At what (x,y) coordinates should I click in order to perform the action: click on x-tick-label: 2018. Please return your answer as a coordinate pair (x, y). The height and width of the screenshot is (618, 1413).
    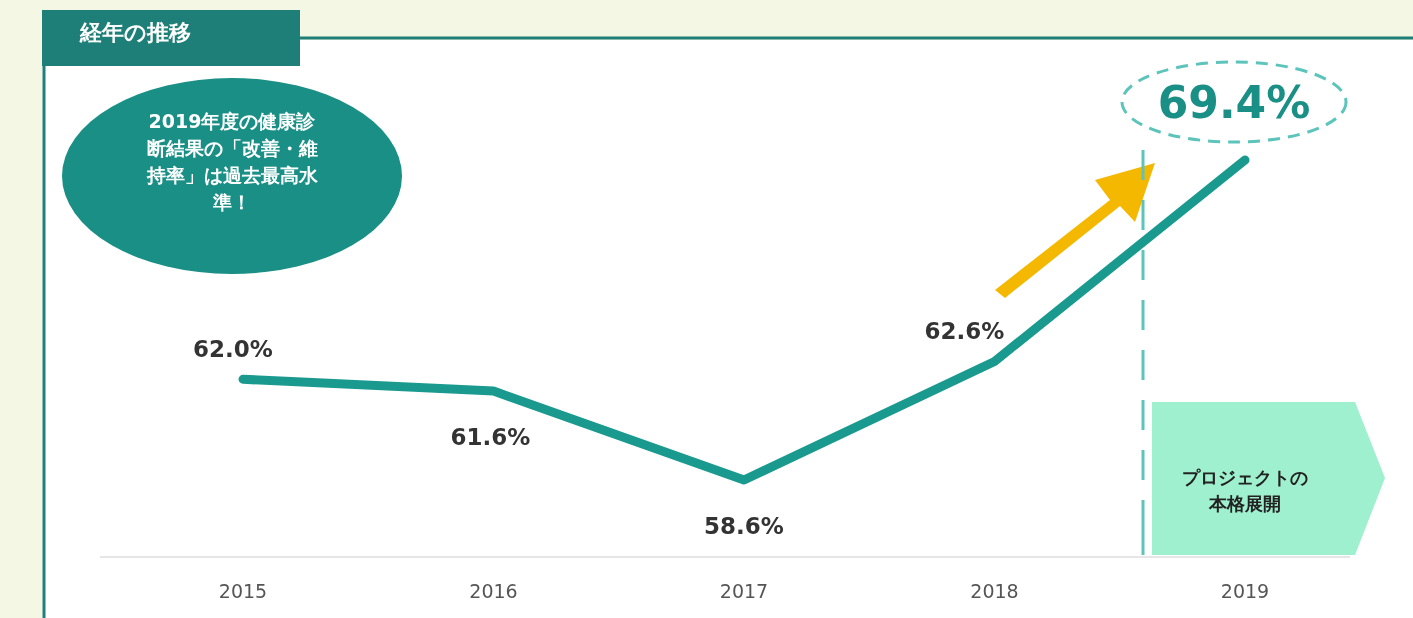
    Looking at the image, I should click on (994, 591).